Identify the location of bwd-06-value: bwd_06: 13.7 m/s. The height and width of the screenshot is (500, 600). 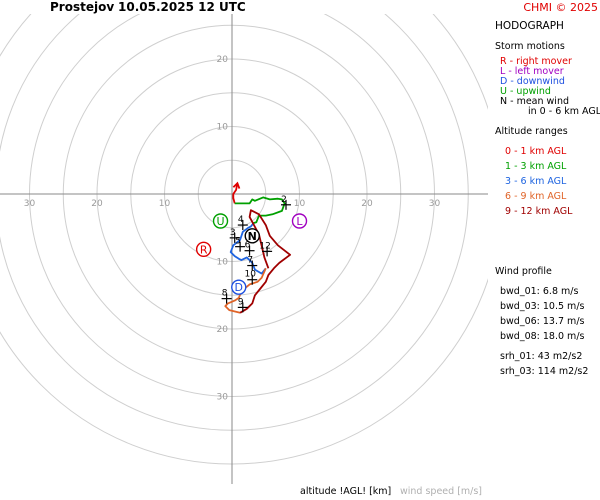
(542, 321).